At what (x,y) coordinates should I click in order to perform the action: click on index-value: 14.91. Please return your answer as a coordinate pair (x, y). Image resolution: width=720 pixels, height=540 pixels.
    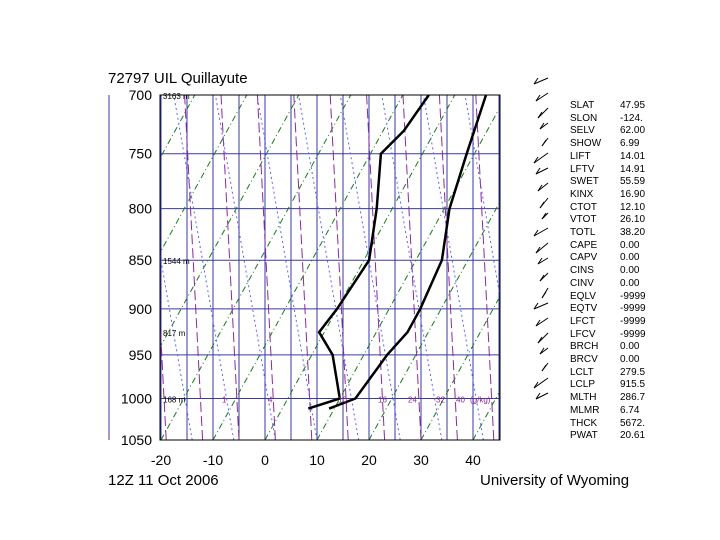
    Looking at the image, I should click on (633, 169).